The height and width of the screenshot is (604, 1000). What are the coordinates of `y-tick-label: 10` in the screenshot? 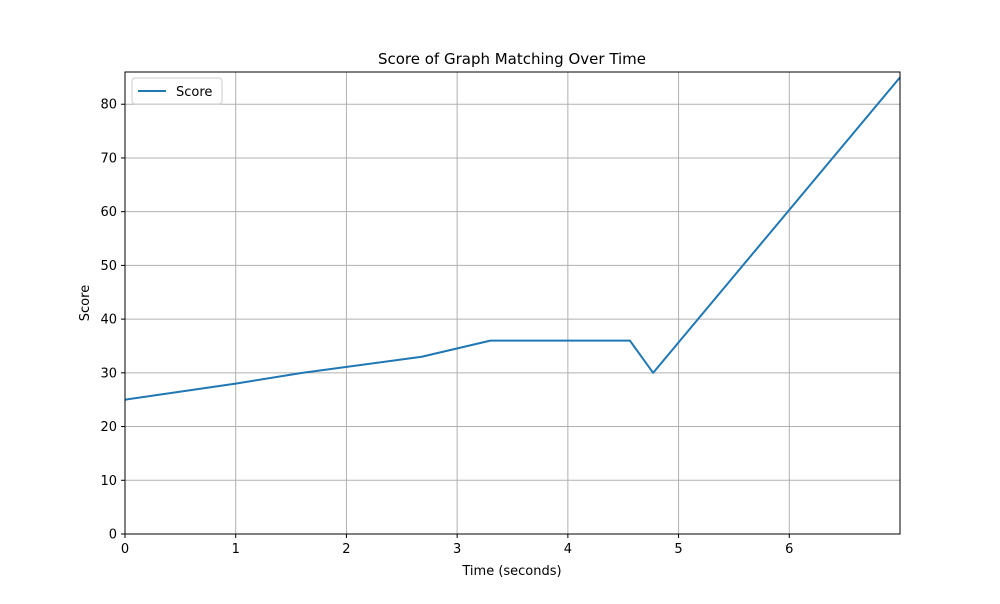 It's located at (108, 481).